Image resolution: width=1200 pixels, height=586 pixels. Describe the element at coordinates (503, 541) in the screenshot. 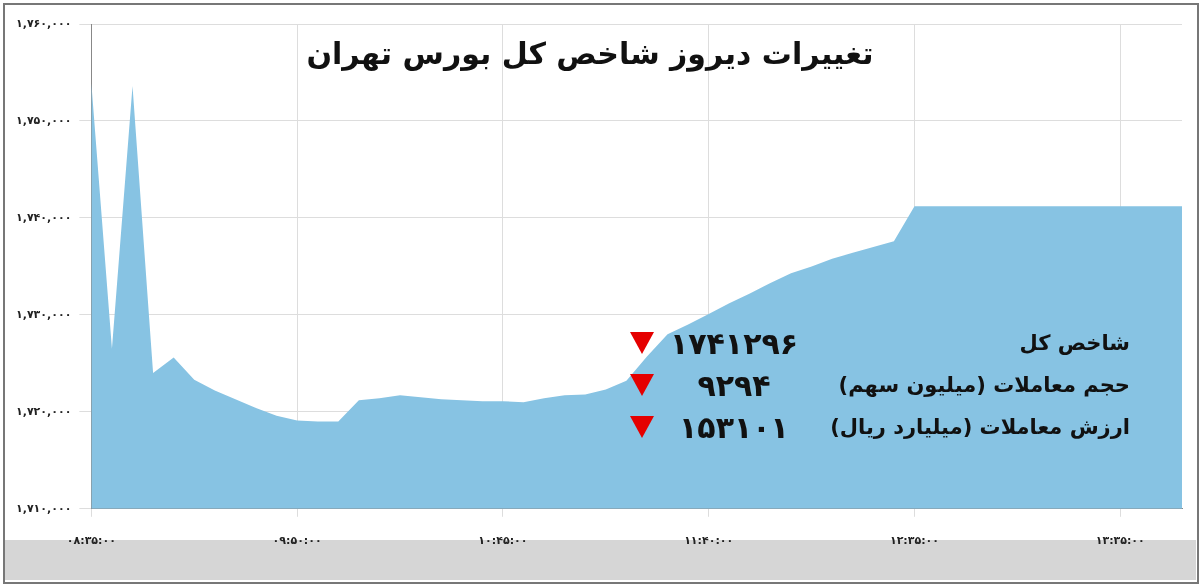

I see `x-tick-label: ۱۰:۴۵:۰۰` at that location.